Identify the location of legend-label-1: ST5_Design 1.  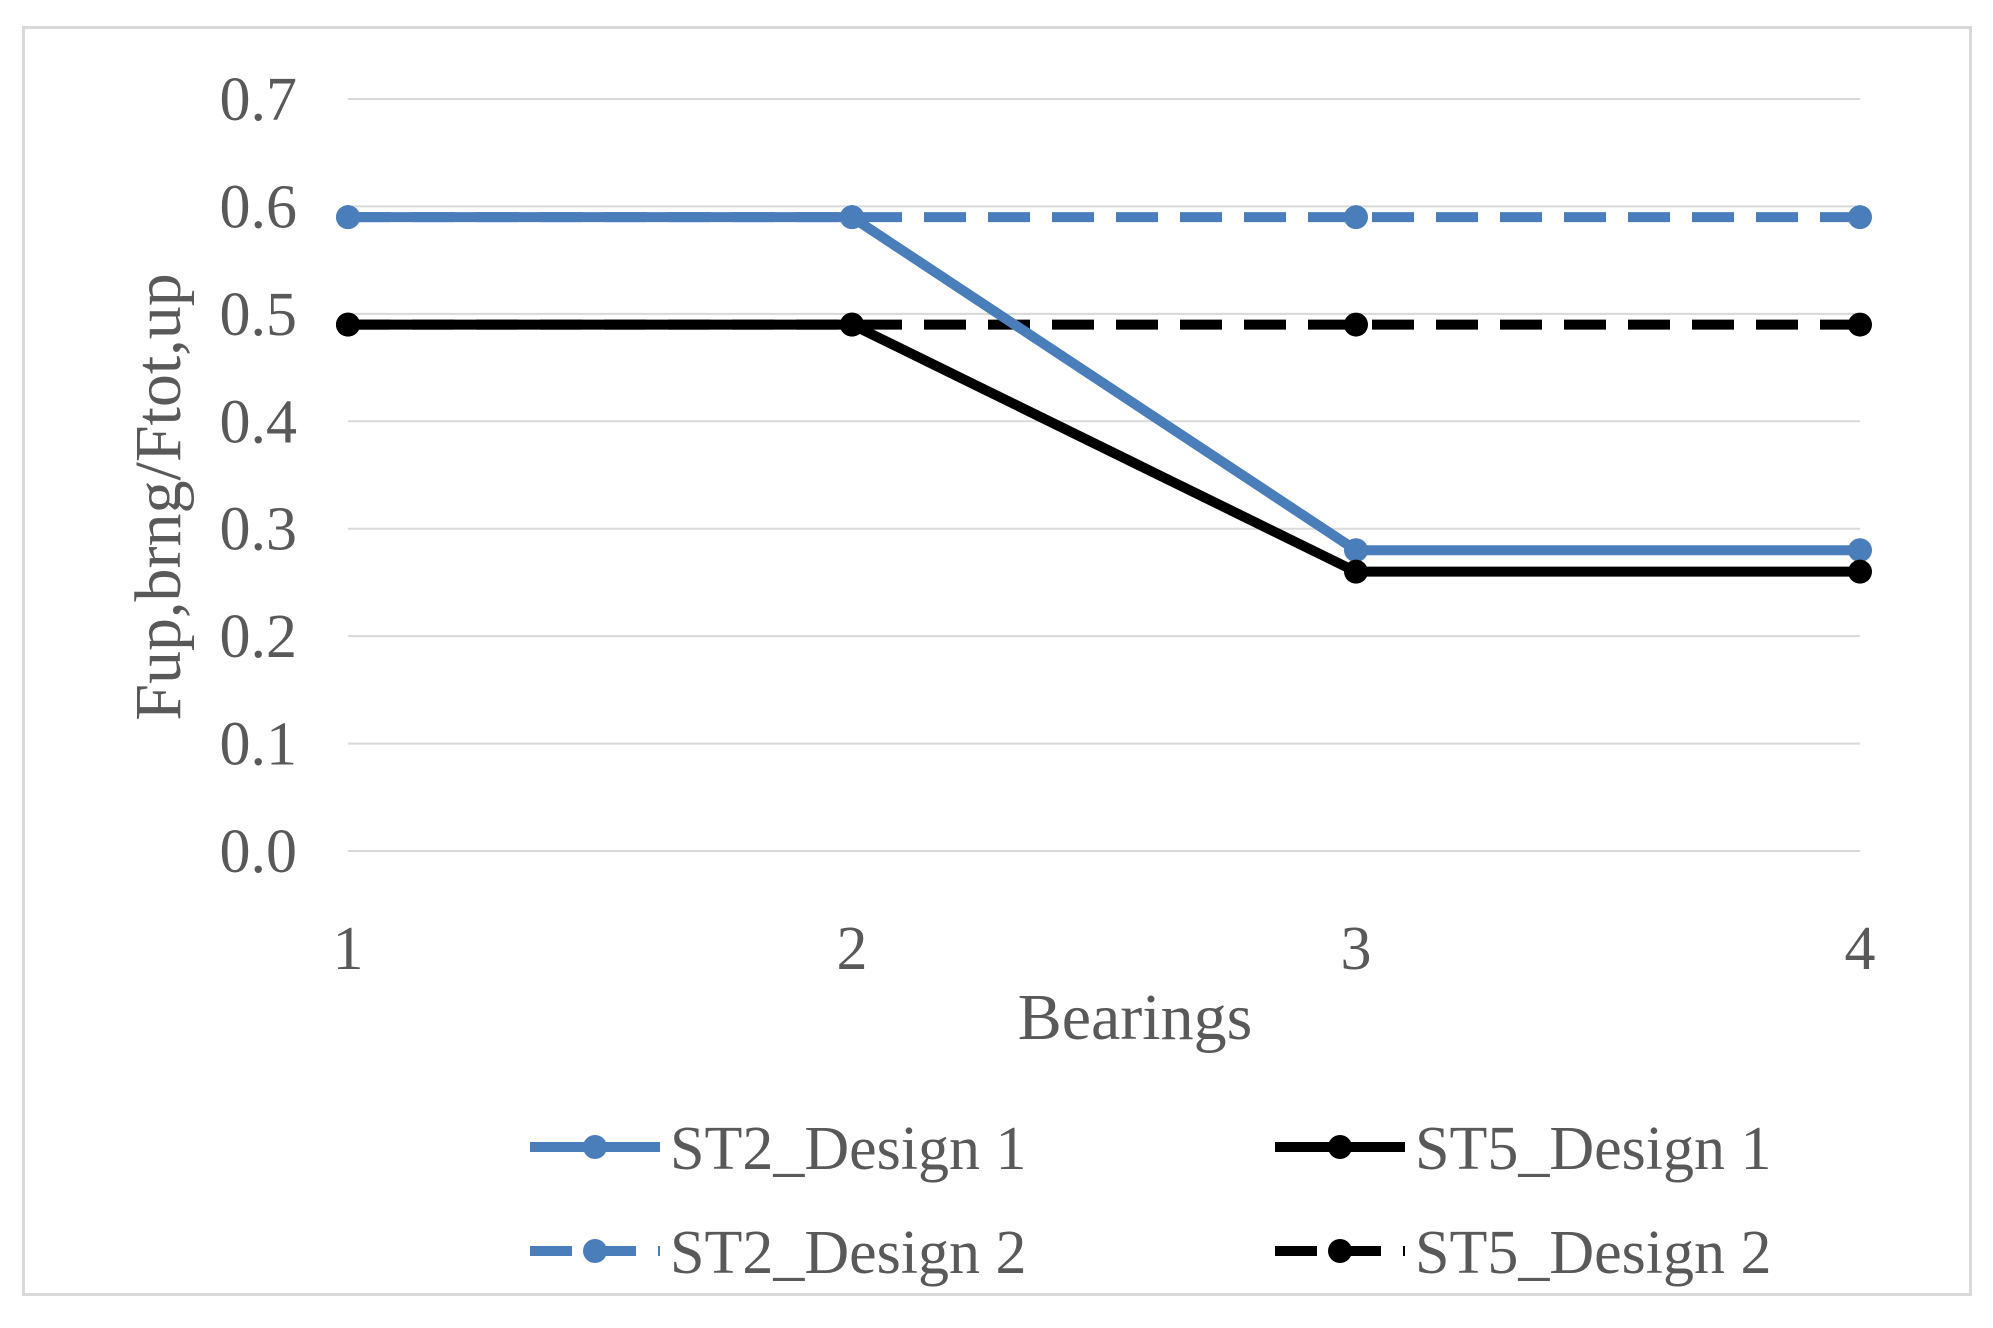
(1593, 1149).